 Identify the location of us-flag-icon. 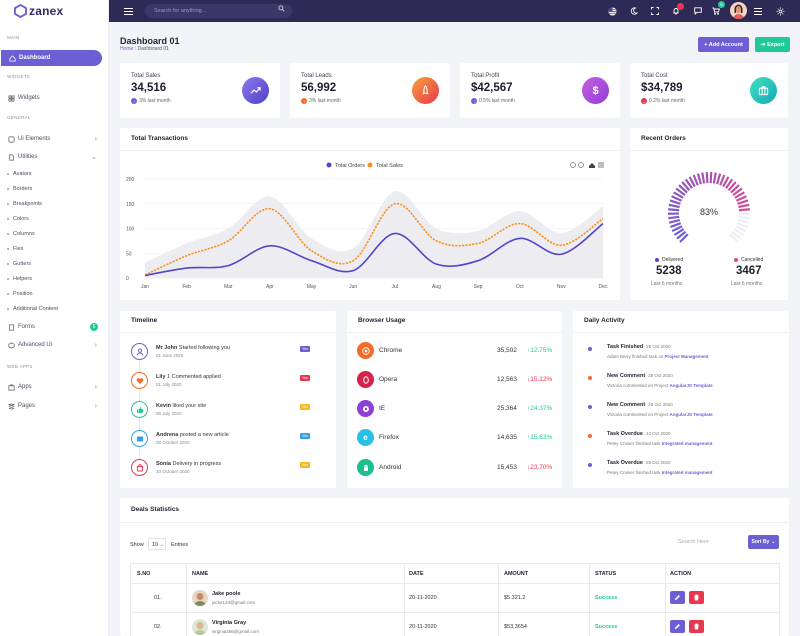
(612, 11).